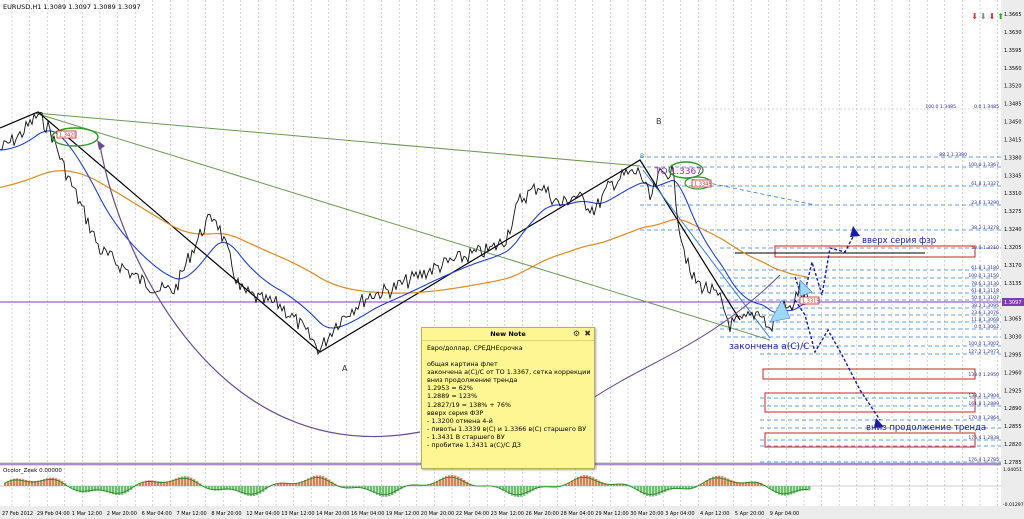  What do you see at coordinates (1013, 445) in the screenshot?
I see `price-tick-label: 1.2820` at bounding box center [1013, 445].